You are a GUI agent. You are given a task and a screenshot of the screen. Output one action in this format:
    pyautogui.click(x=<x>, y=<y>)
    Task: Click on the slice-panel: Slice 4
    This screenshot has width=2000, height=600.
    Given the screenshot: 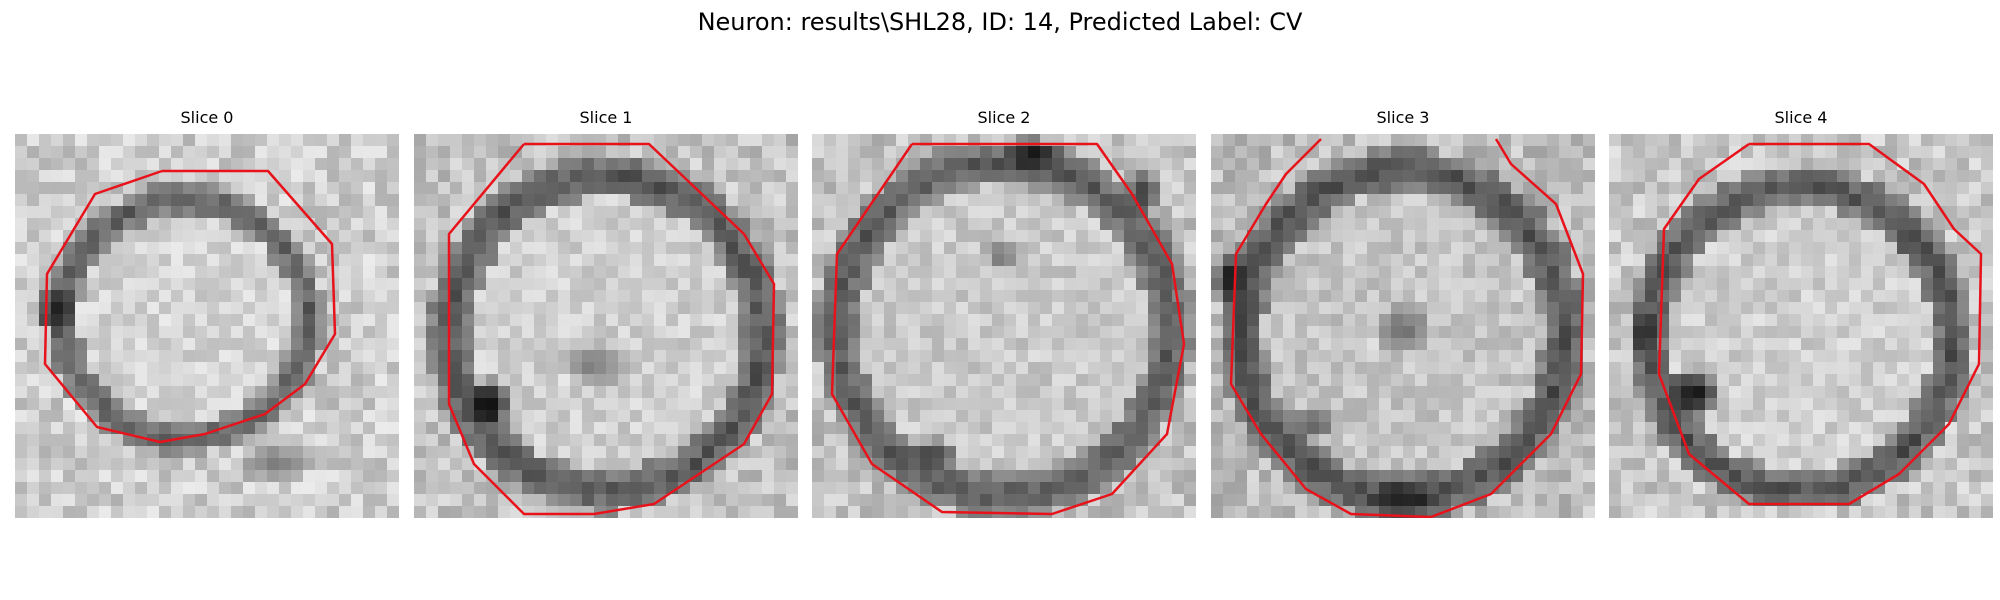 What is the action you would take?
    pyautogui.click(x=1801, y=313)
    